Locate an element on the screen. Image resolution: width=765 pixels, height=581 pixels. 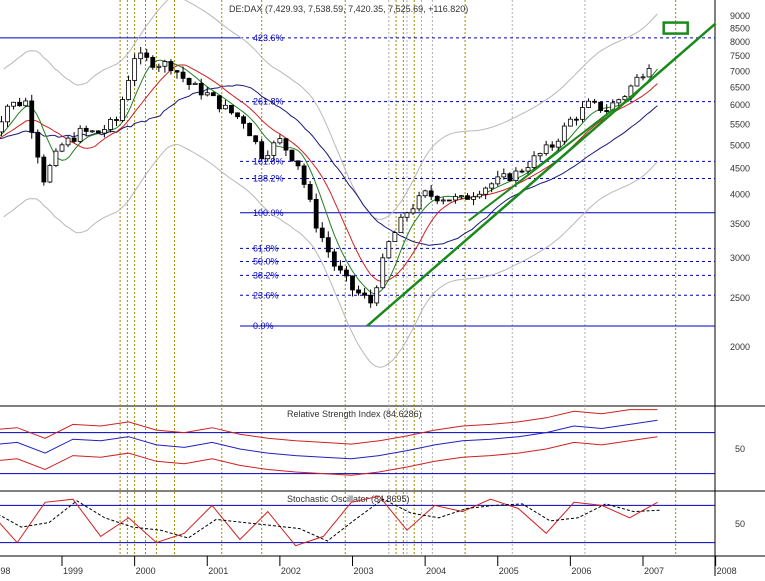
fibonacci-label: 50.0% is located at coordinates (266, 261).